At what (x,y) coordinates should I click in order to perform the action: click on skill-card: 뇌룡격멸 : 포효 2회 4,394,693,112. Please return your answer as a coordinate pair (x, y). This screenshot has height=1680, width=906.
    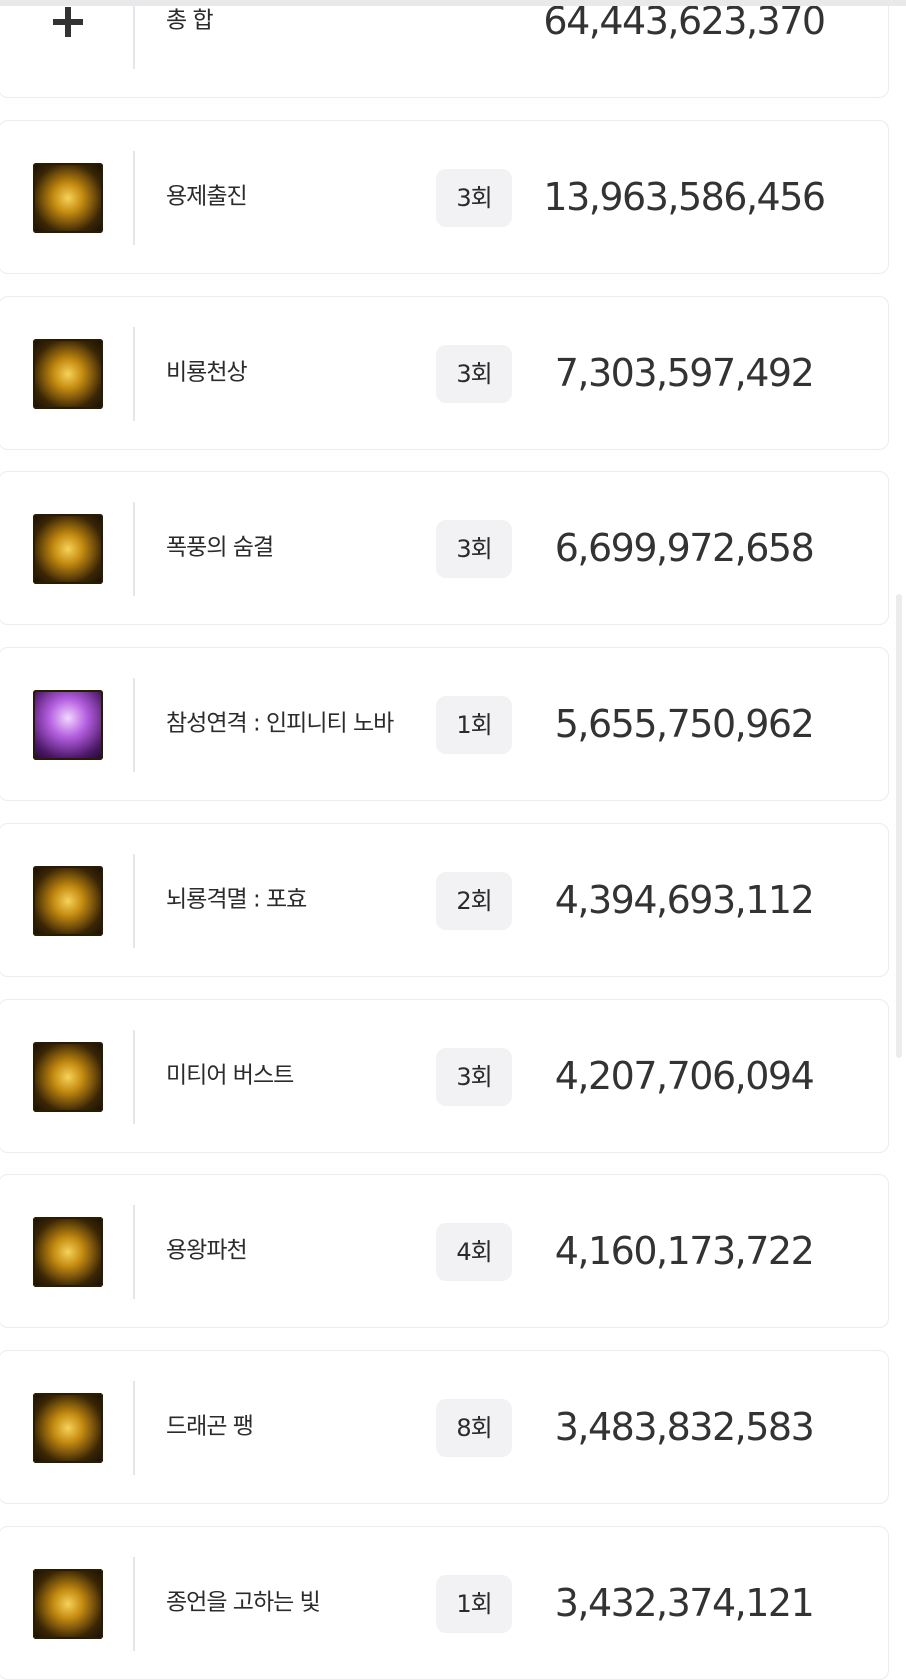
    Looking at the image, I should click on (444, 899).